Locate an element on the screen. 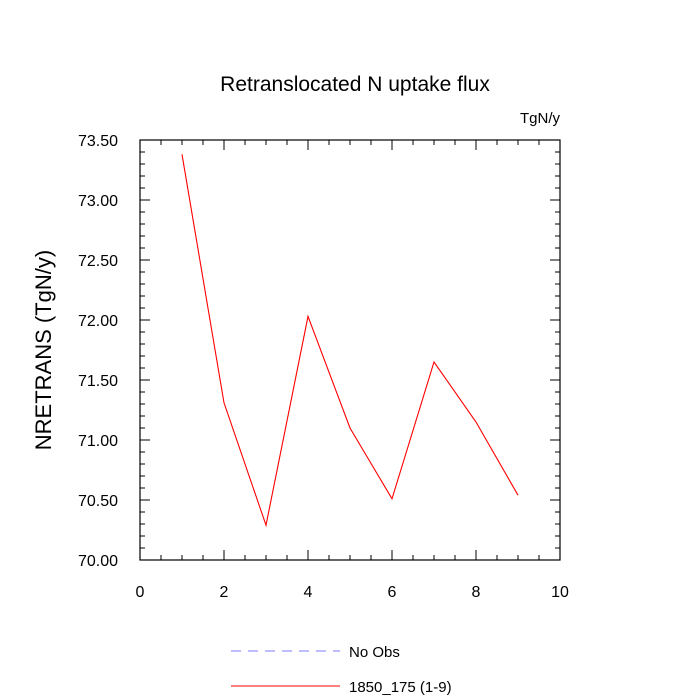  y-tick-label: 71.00 is located at coordinates (98, 441).